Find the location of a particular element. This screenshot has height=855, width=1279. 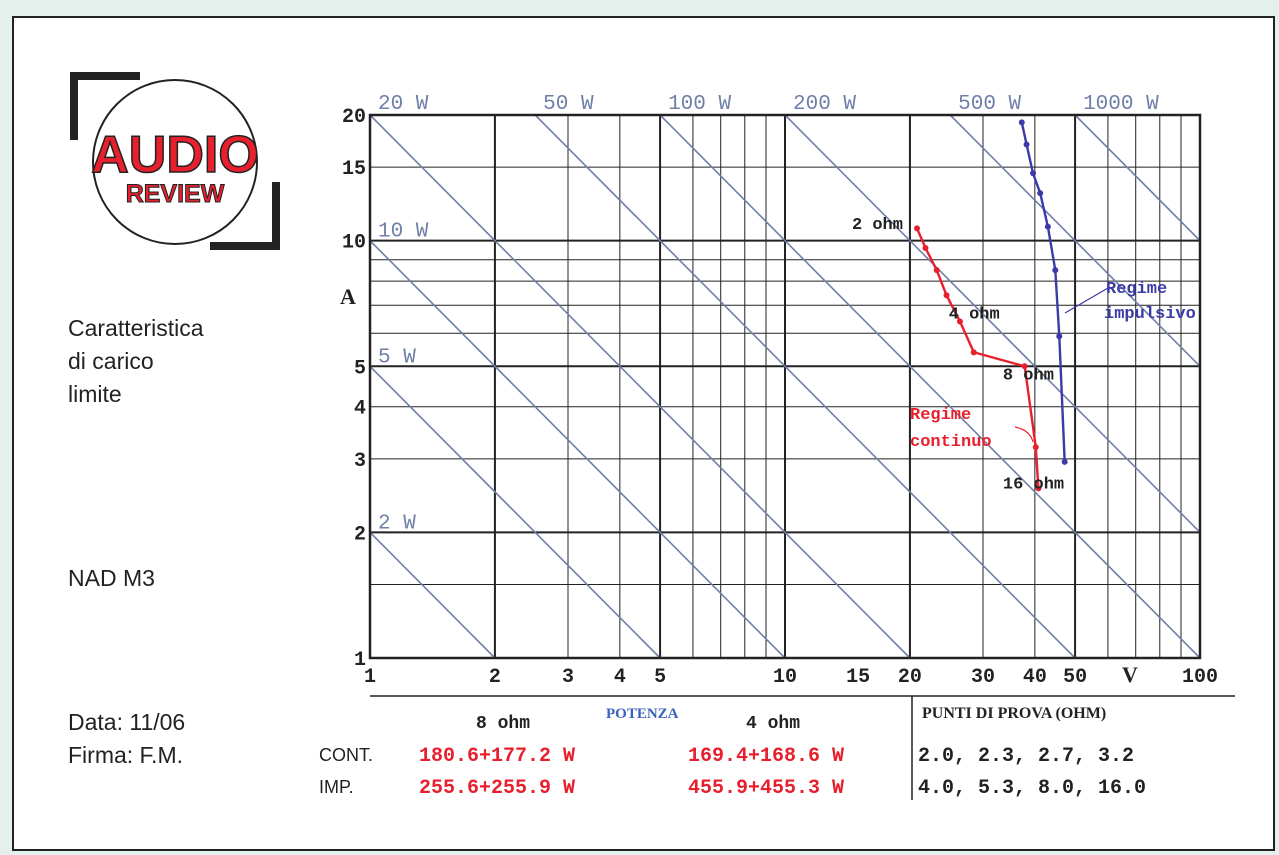

power-line-label: 100 W is located at coordinates (699, 104).